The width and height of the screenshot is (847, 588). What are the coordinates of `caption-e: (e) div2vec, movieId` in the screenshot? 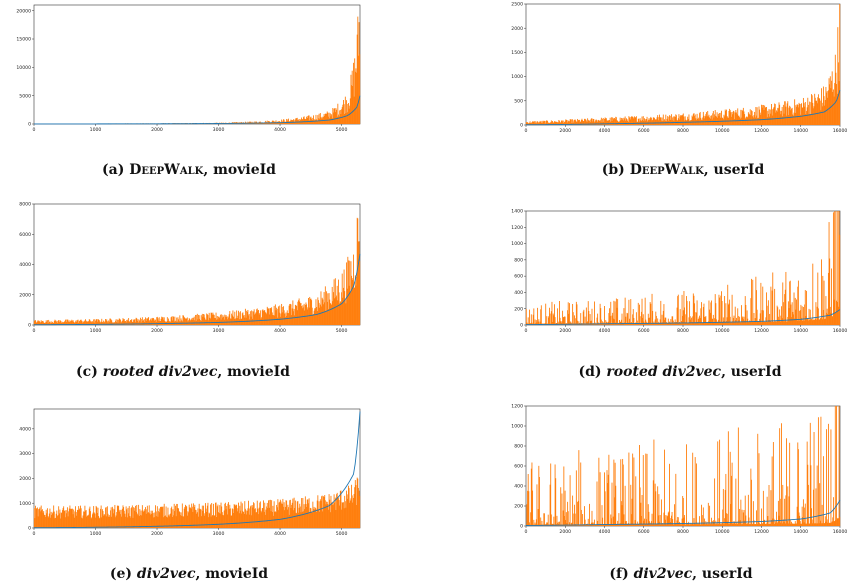 It's located at (189, 574).